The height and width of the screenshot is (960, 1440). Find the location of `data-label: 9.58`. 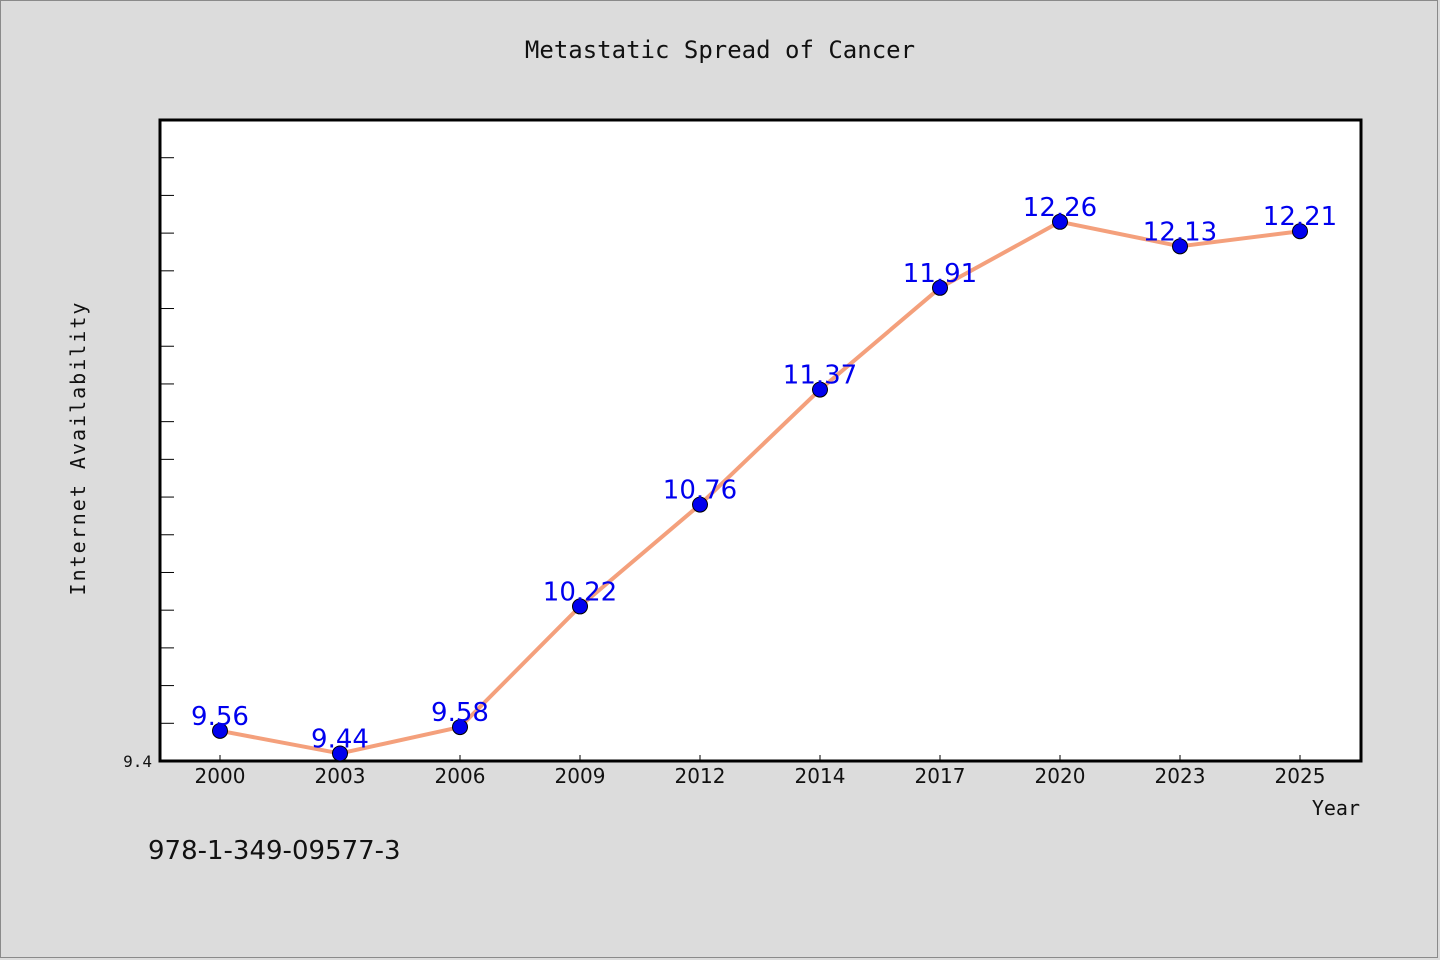

data-label: 9.58 is located at coordinates (460, 713).